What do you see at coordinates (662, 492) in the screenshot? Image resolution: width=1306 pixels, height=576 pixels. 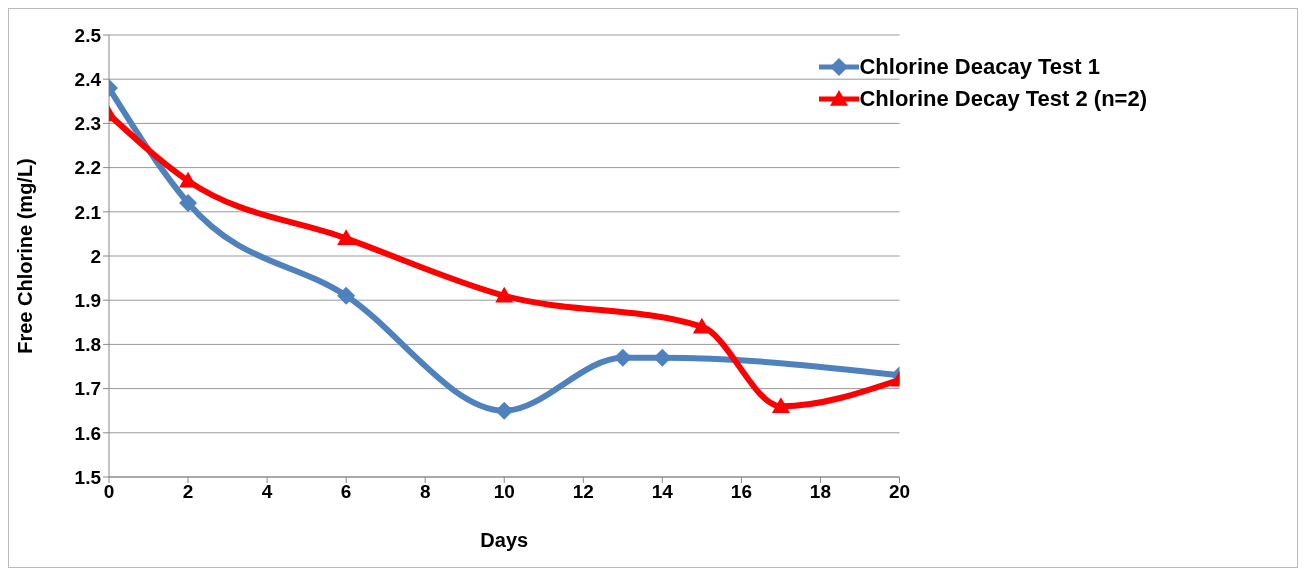 I see `x-tick-label: 14` at bounding box center [662, 492].